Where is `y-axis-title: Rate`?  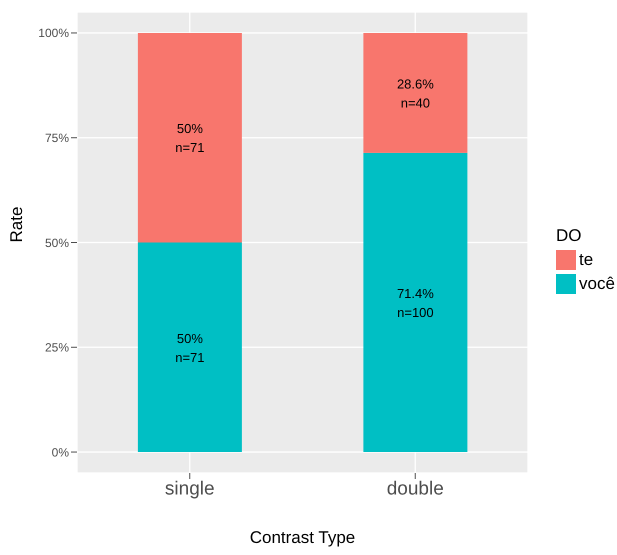
y-axis-title: Rate is located at coordinates (16, 224).